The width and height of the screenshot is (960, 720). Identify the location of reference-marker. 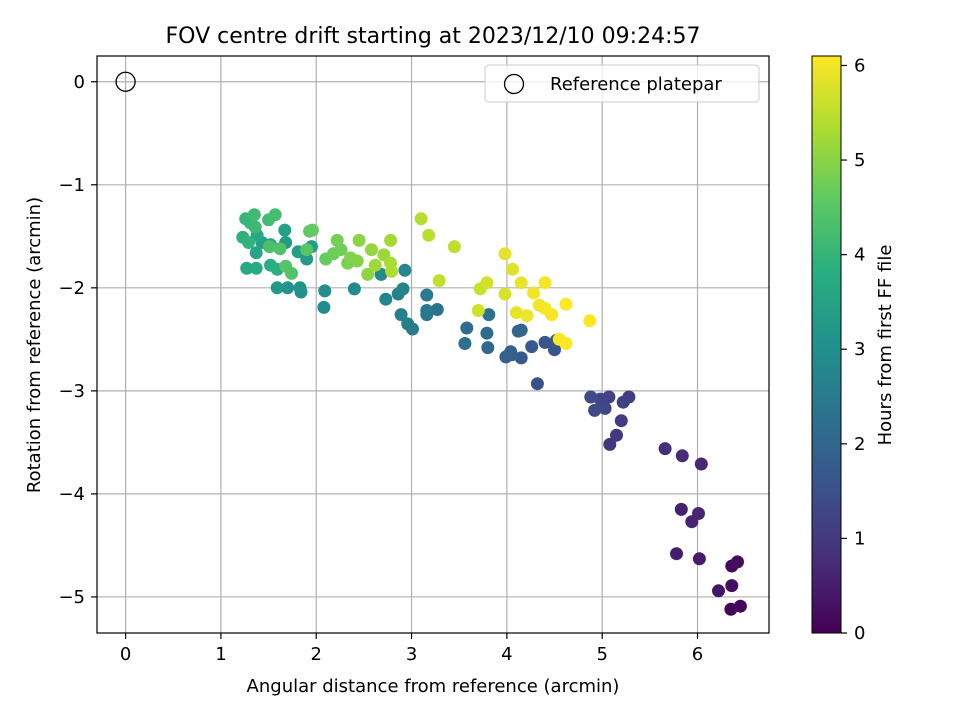
(125, 81).